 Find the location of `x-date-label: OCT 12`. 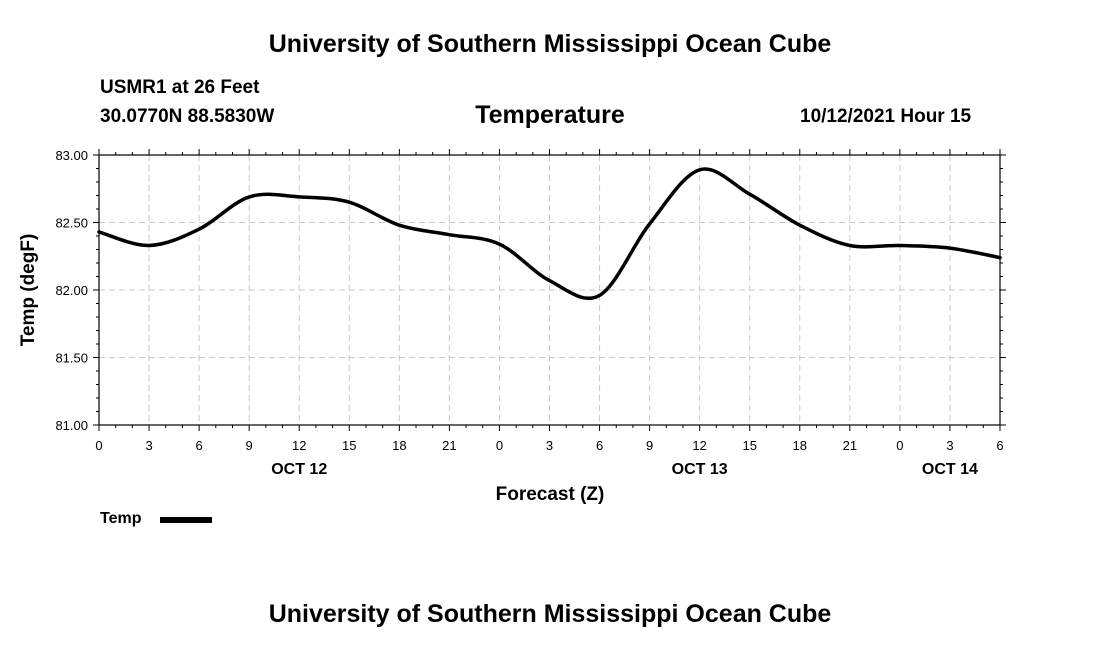

x-date-label: OCT 12 is located at coordinates (299, 469).